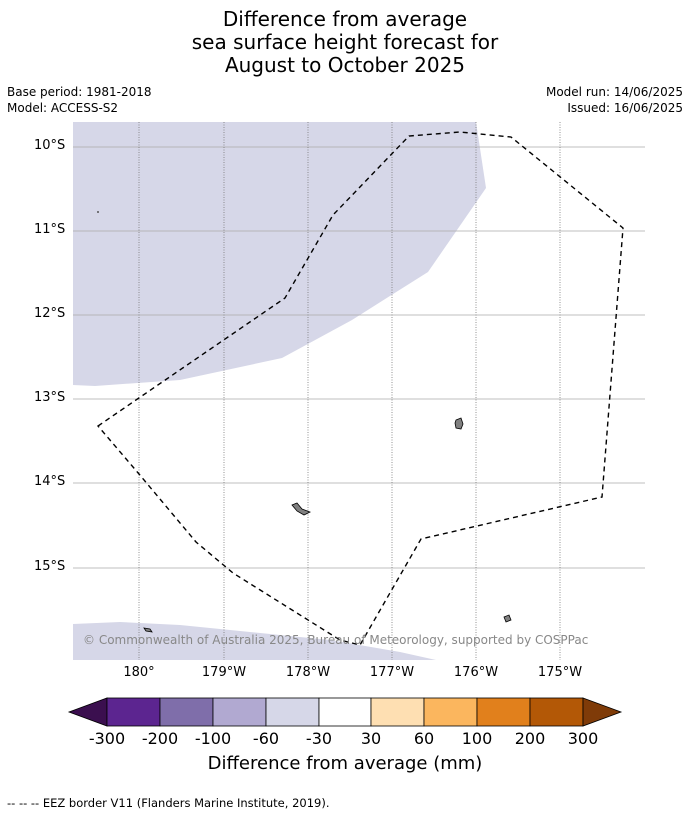  Describe the element at coordinates (50, 145) in the screenshot. I see `lat-label: 10°S` at that location.